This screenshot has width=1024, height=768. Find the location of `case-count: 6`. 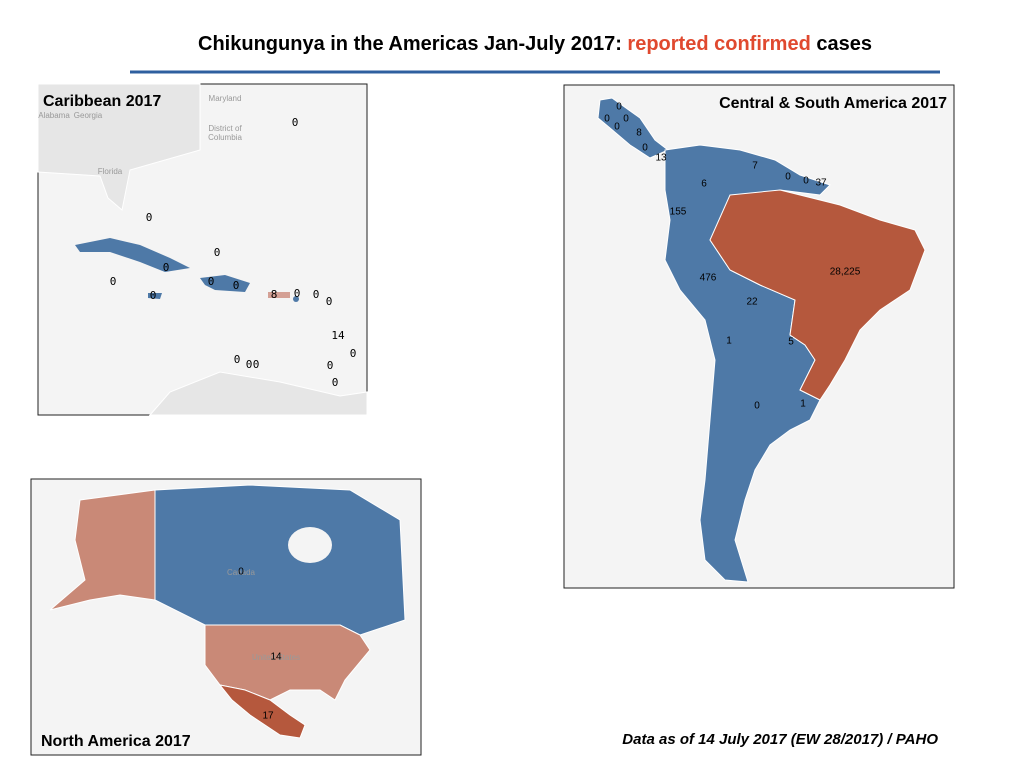

case-count: 6 is located at coordinates (704, 184).